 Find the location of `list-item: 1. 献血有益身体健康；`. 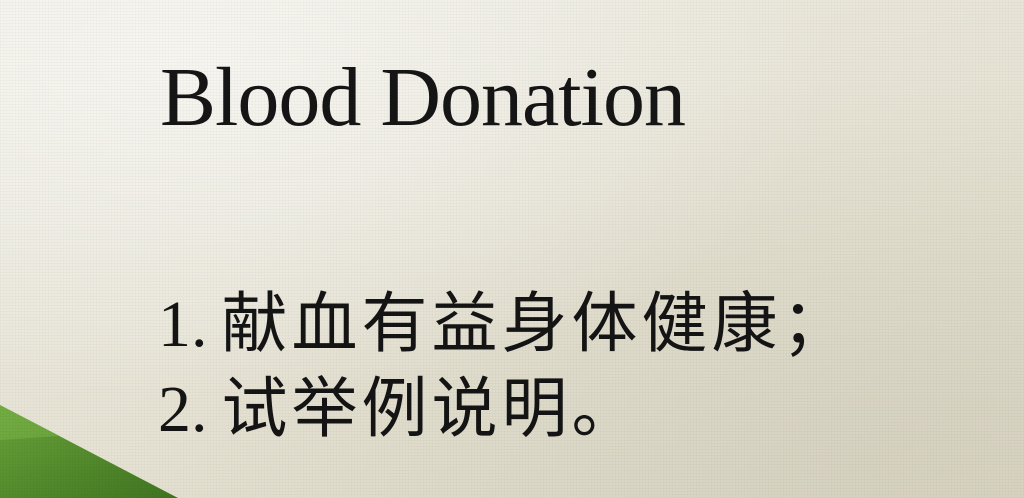

list-item: 1. 献血有益身体健康； is located at coordinates (505, 324).